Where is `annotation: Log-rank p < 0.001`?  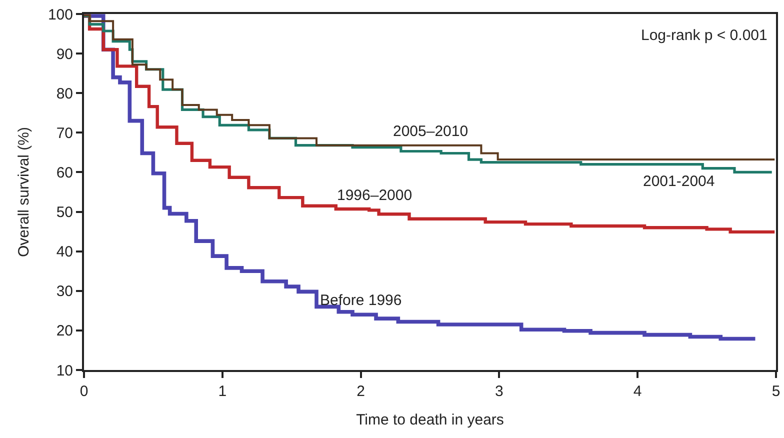 annotation: Log-rank p < 0.001 is located at coordinates (704, 35).